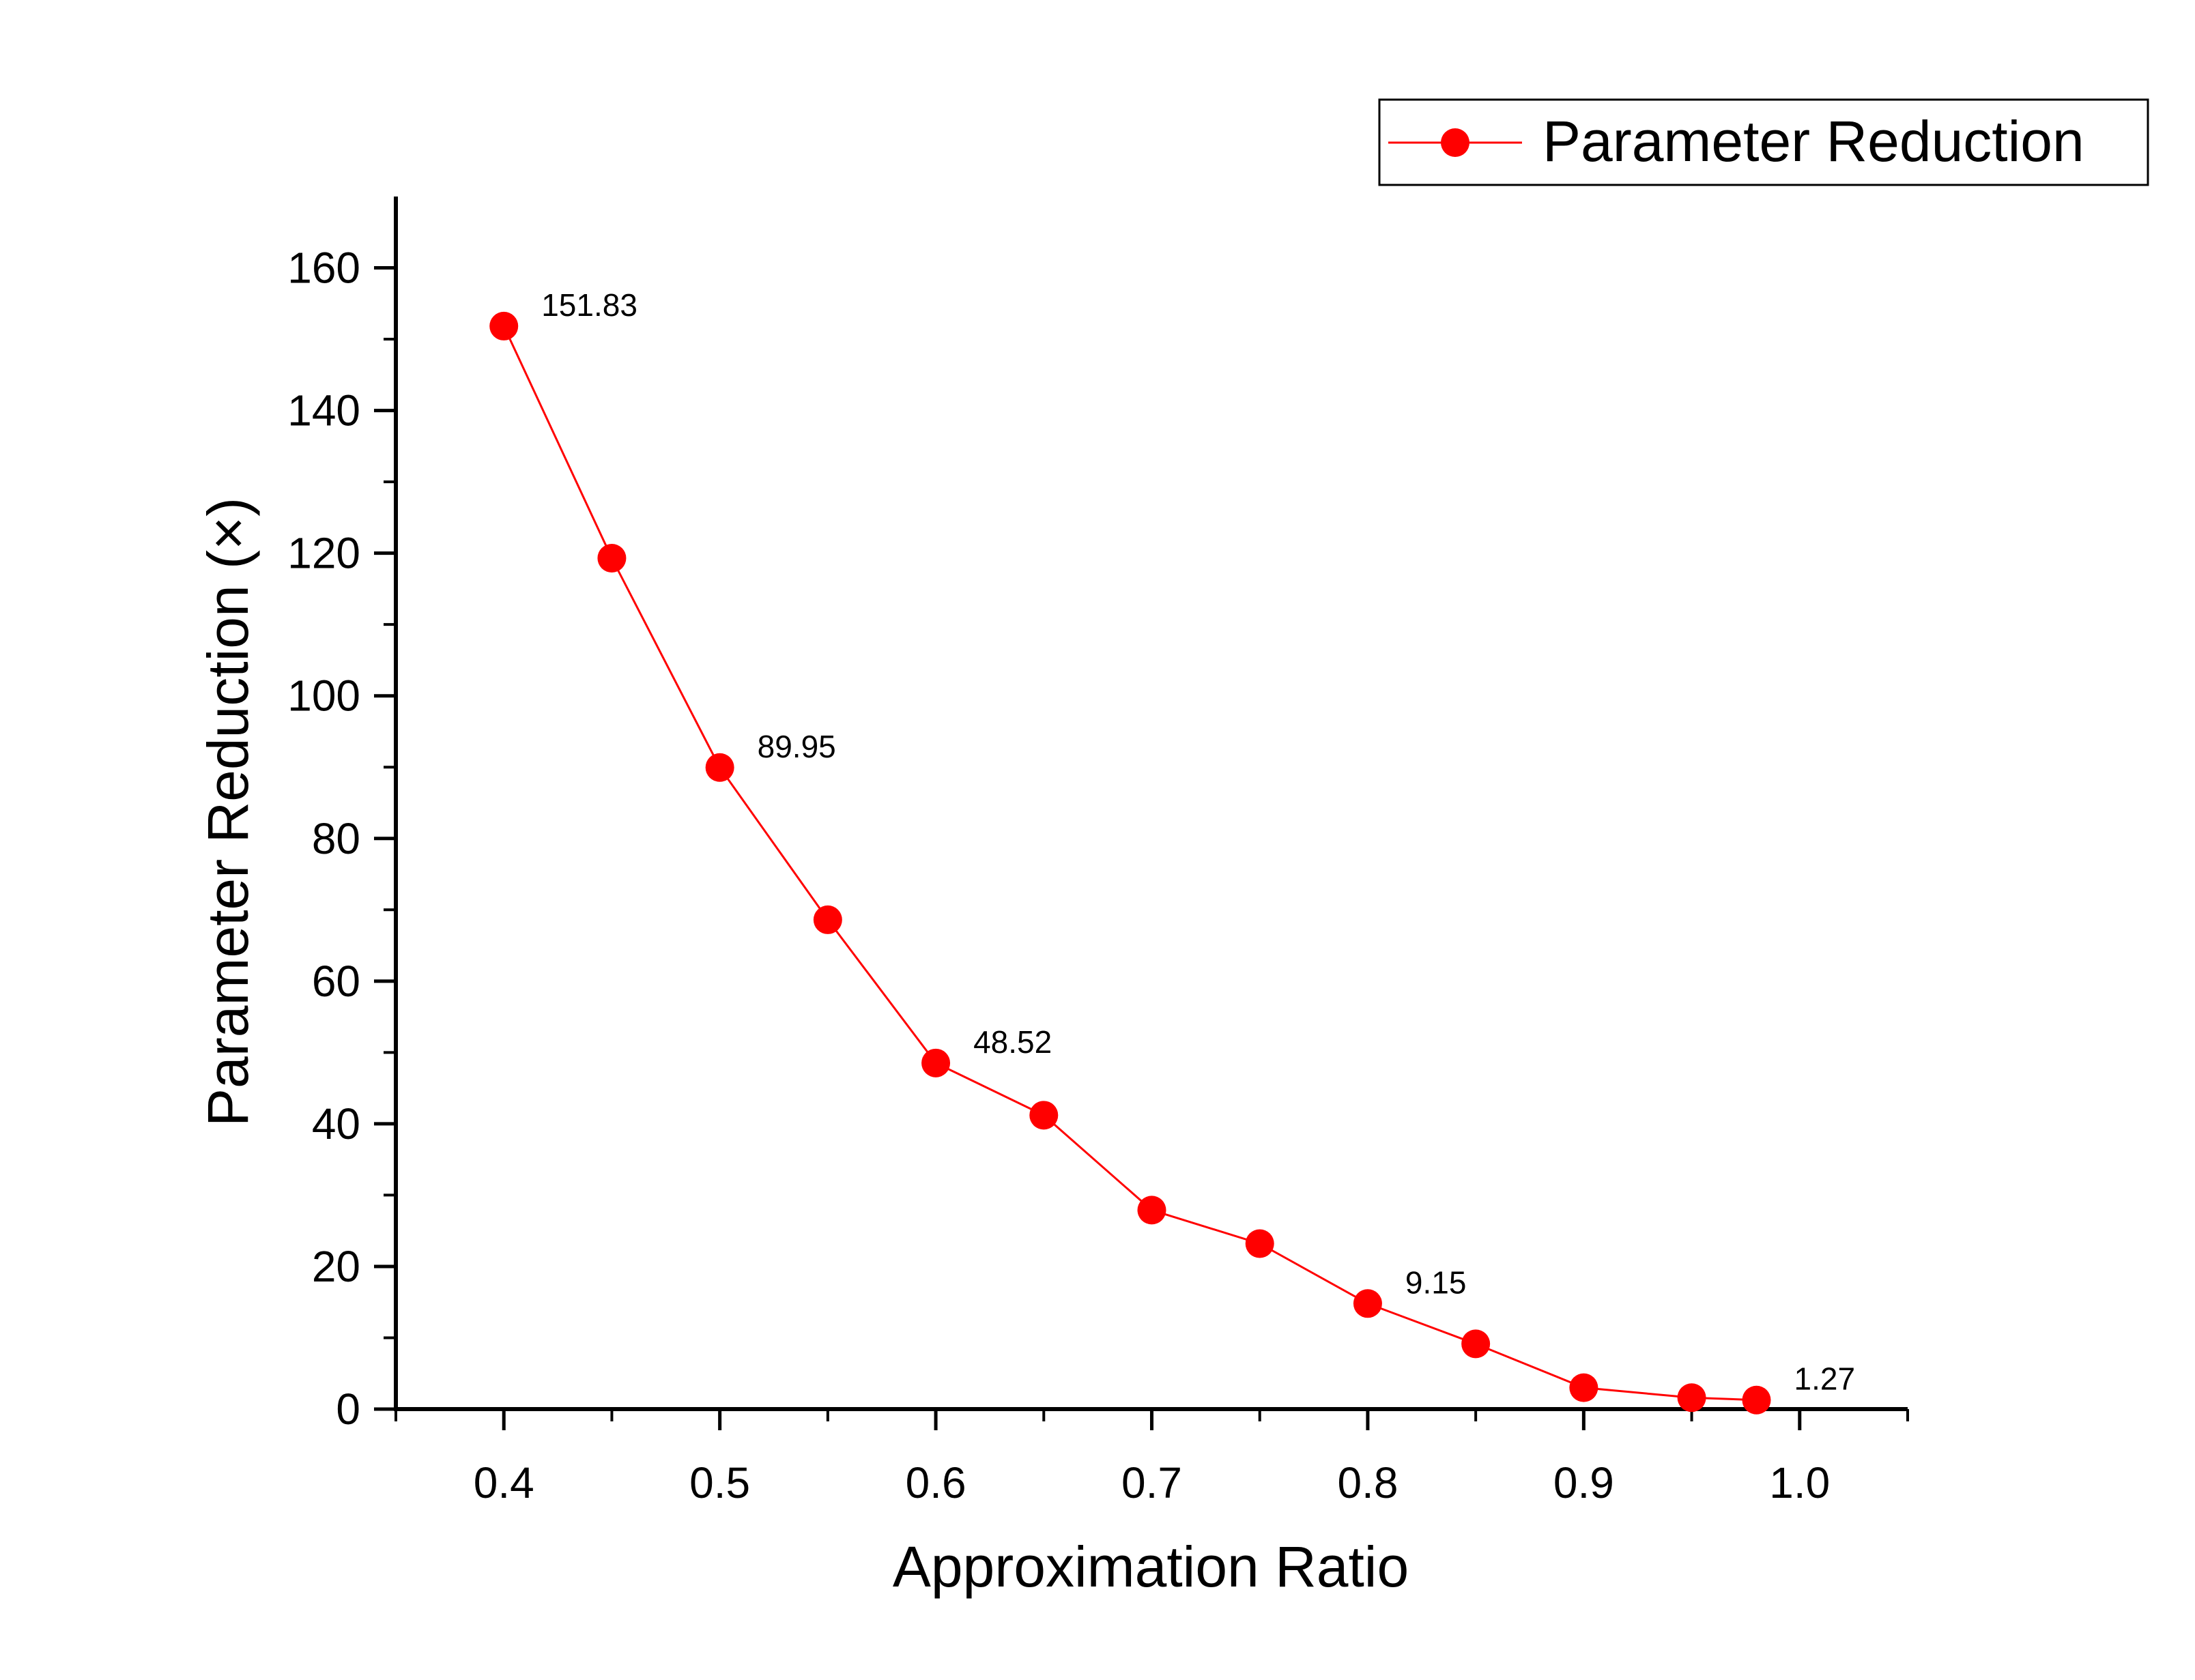  I want to click on legend-label: Parameter Reduction, so click(1813, 141).